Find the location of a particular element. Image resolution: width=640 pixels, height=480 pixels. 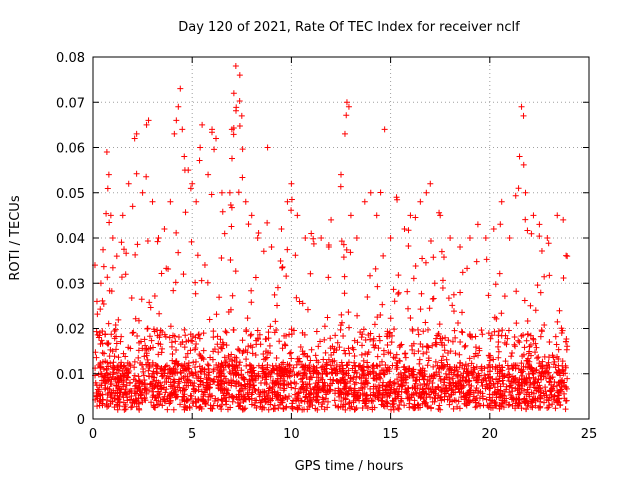

y-tick-label: 0 is located at coordinates (81, 420).